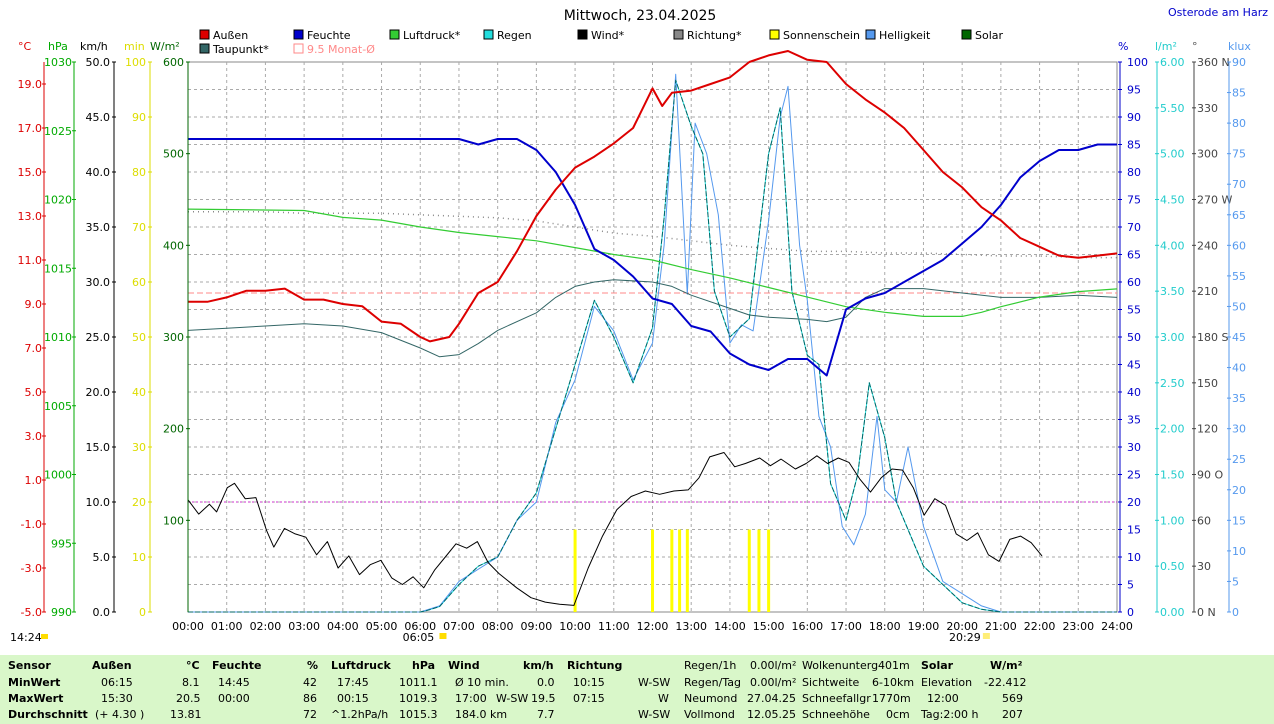 The height and width of the screenshot is (724, 1274). Describe the element at coordinates (1166, 46) in the screenshot. I see `lm2-axis-header: l/m²` at that location.